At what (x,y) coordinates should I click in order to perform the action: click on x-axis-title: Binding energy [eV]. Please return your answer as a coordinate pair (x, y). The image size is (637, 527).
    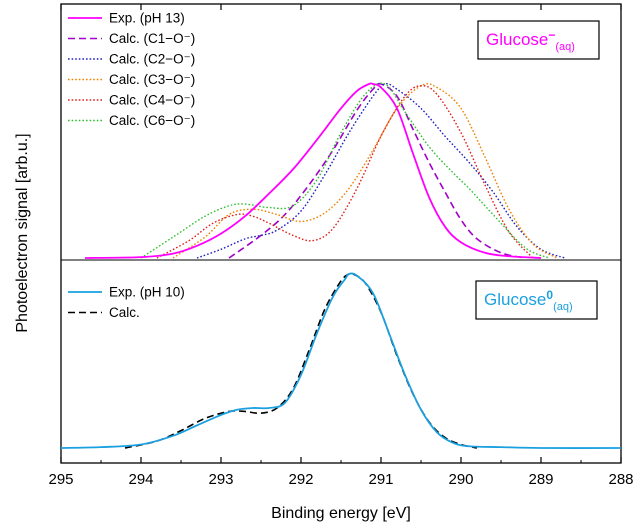
    Looking at the image, I should click on (341, 513).